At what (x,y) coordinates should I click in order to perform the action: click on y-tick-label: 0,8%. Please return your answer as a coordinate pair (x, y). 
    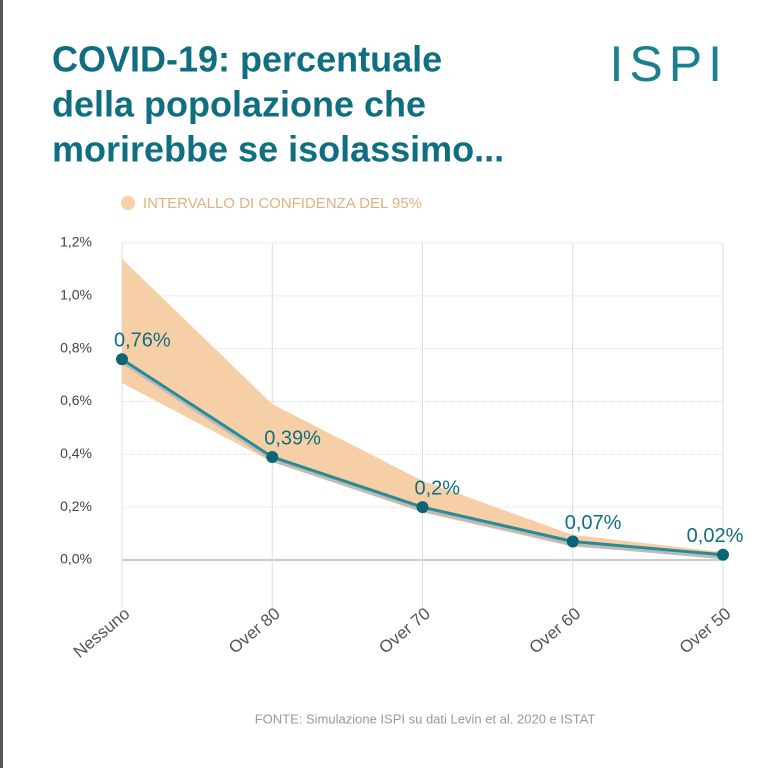
    Looking at the image, I should click on (76, 347).